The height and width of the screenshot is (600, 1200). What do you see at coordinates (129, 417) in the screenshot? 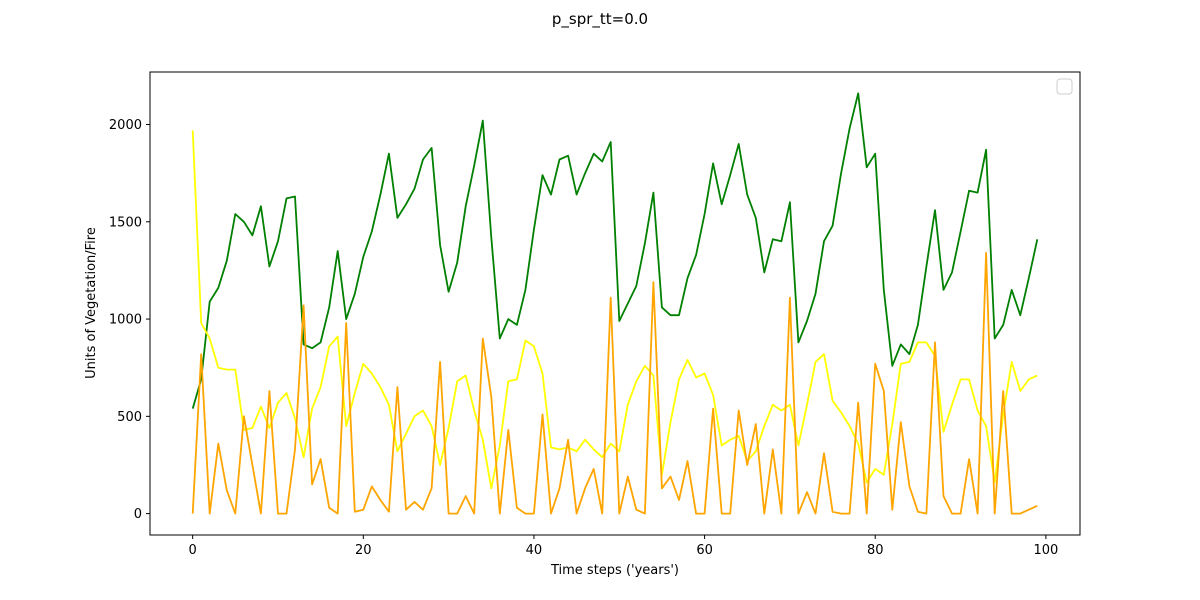
I see `y-tick-label: 500` at bounding box center [129, 417].